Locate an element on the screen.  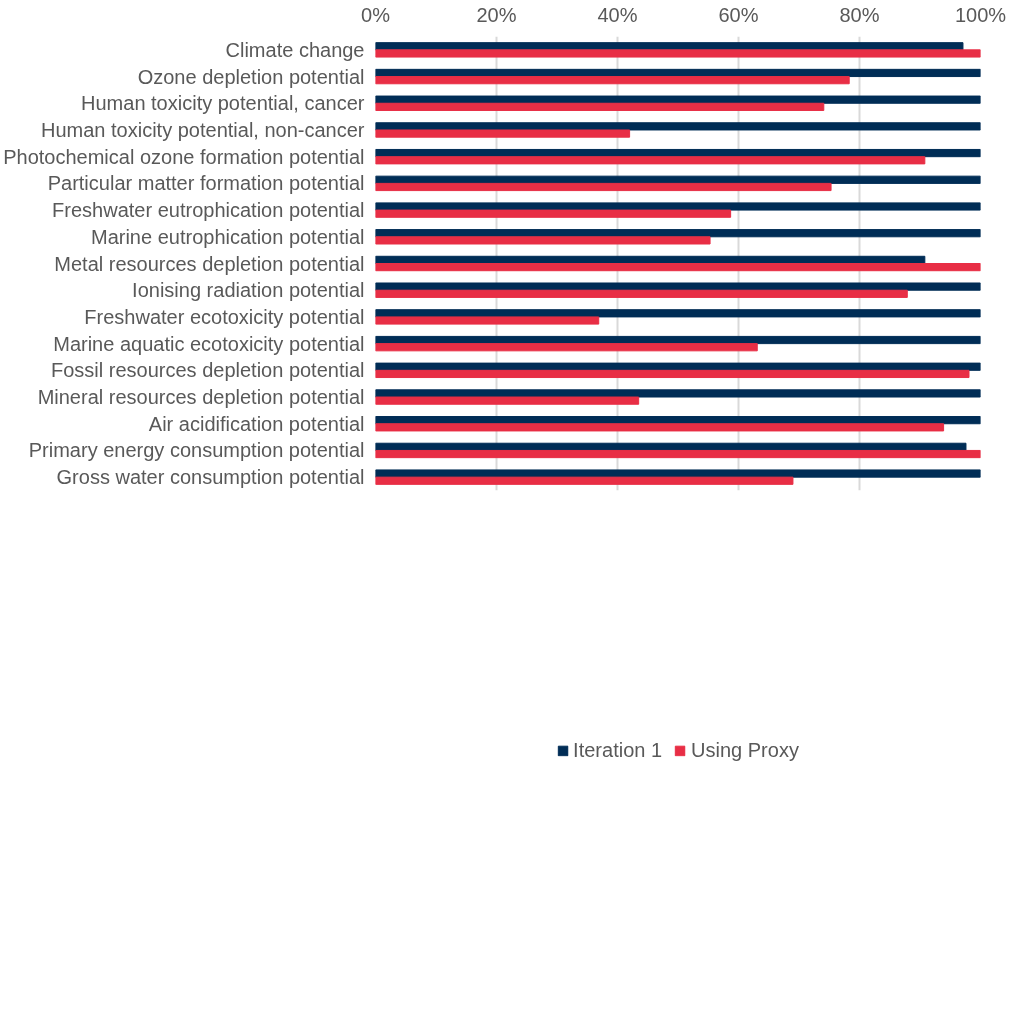
y-tick-label: Ionising radiation potential is located at coordinates (248, 290).